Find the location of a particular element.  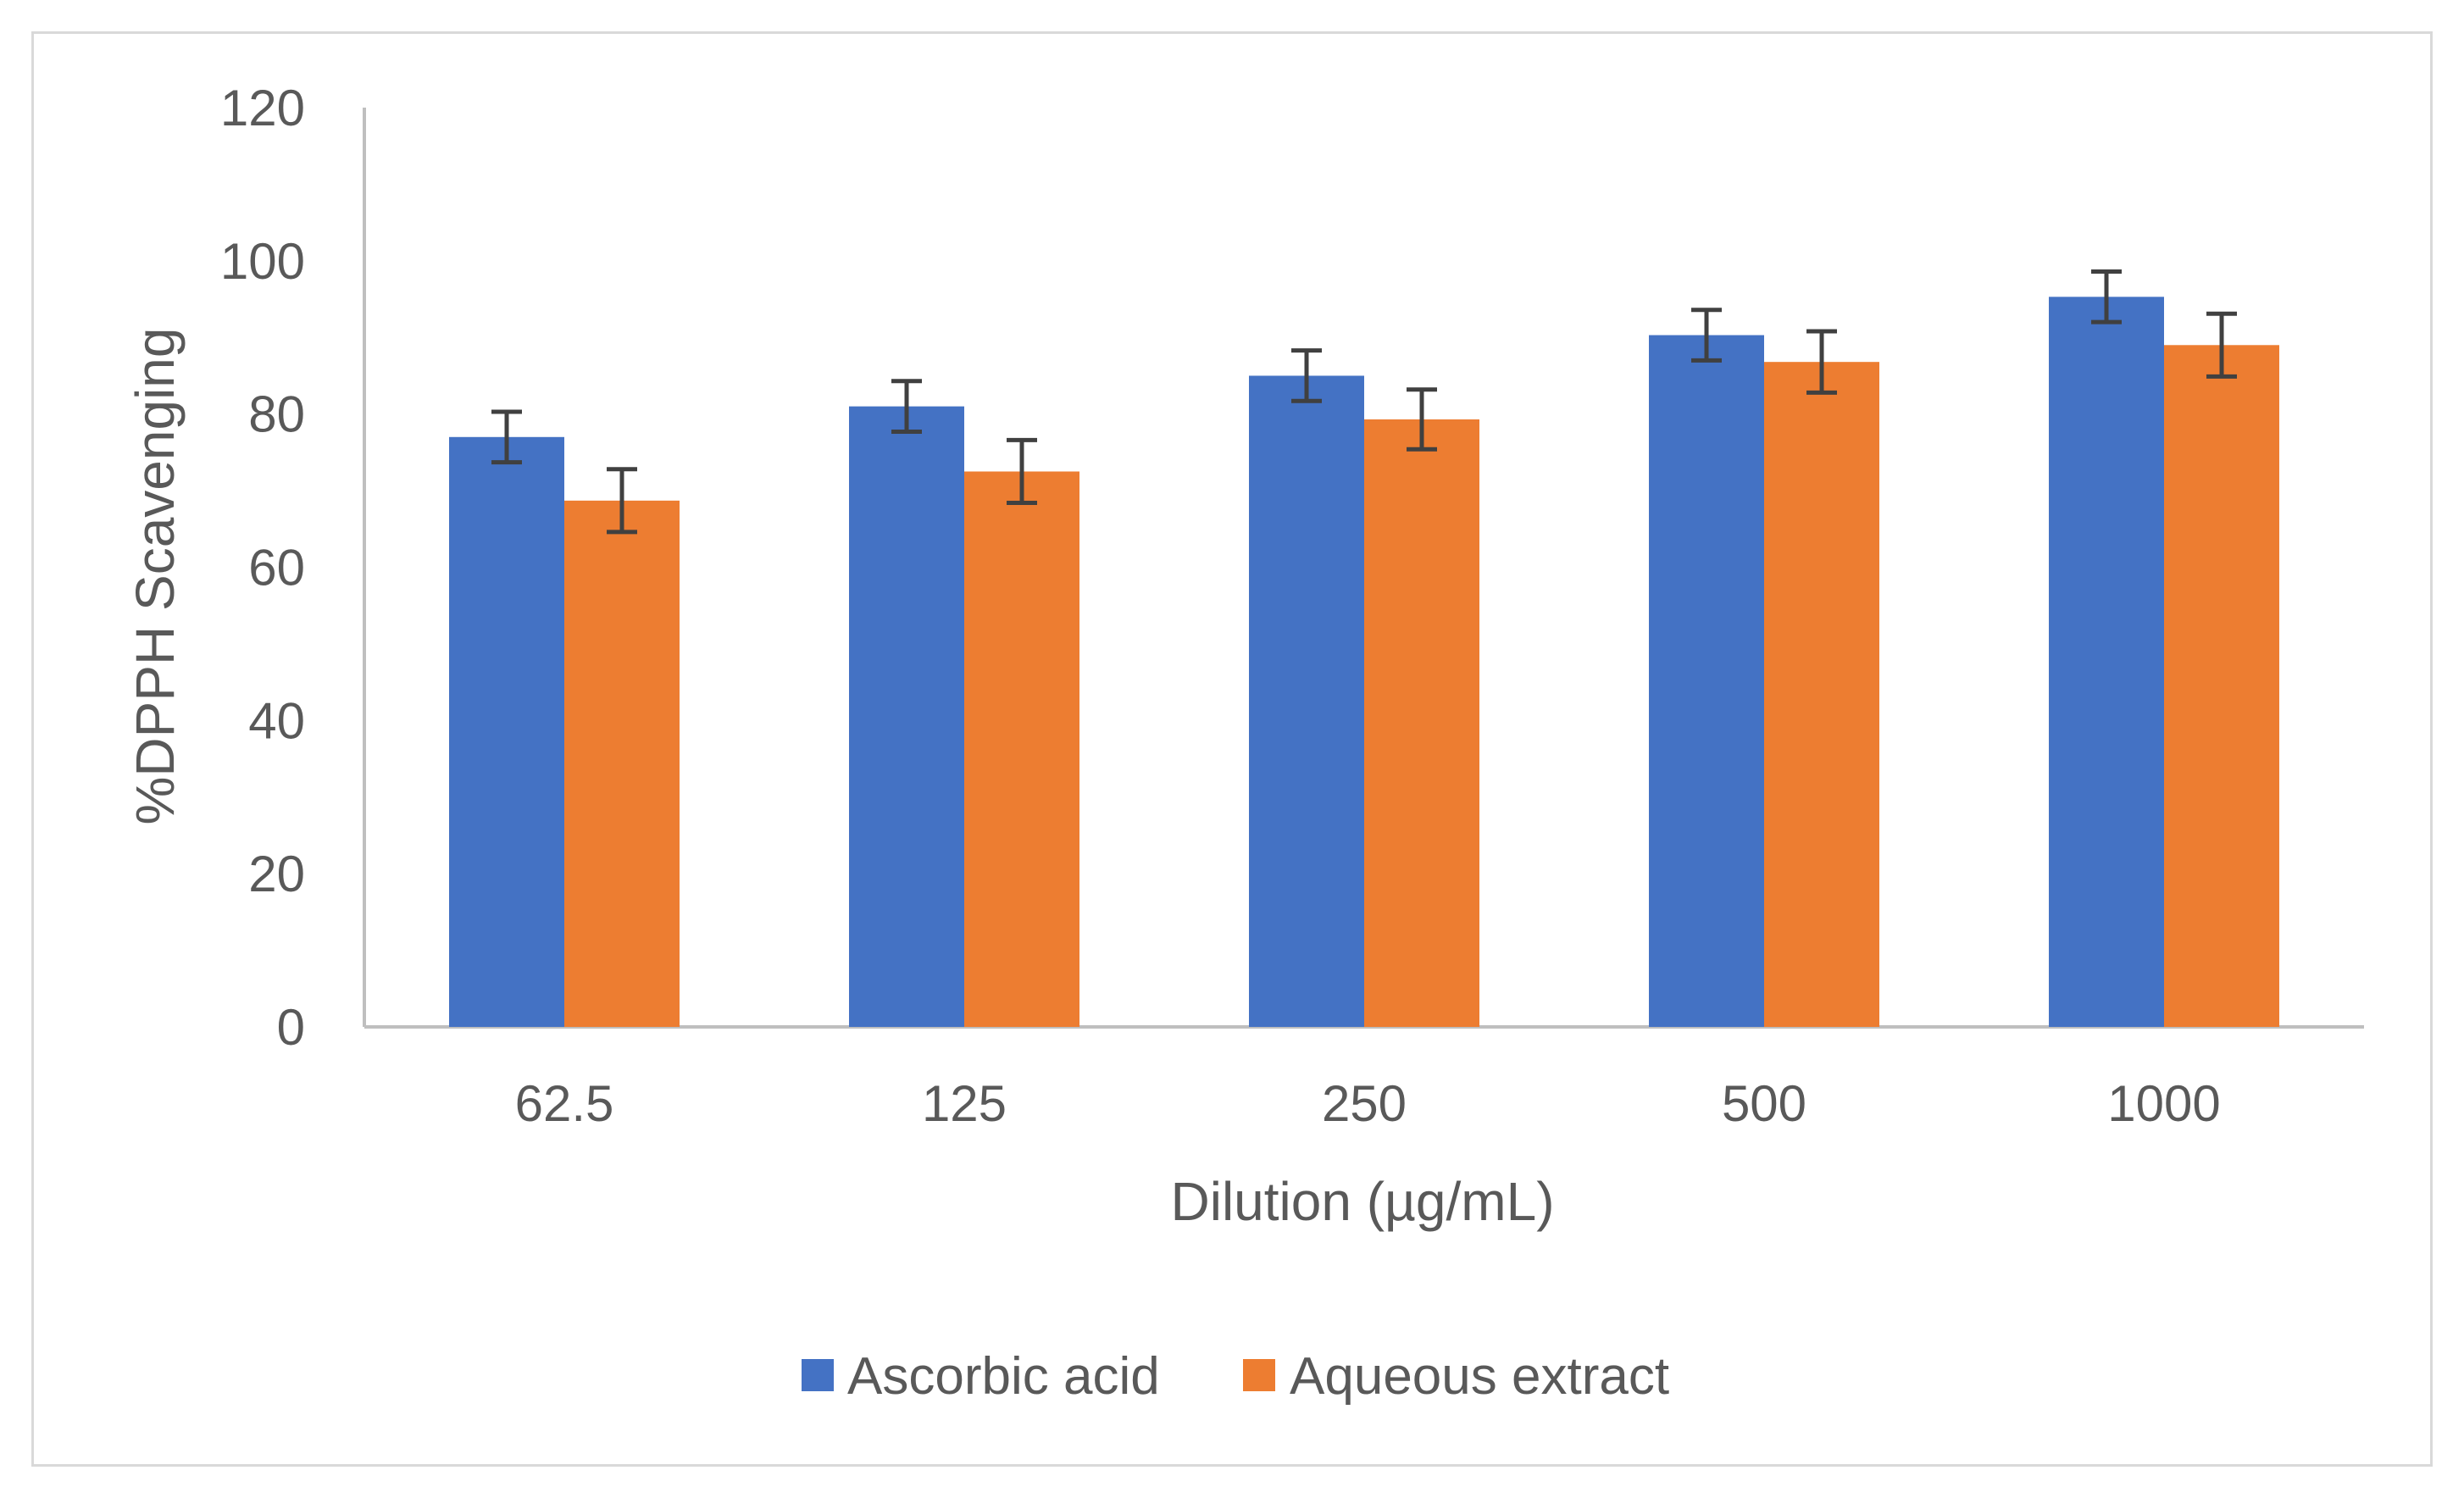

x-tick-label: 125 is located at coordinates (964, 1103).